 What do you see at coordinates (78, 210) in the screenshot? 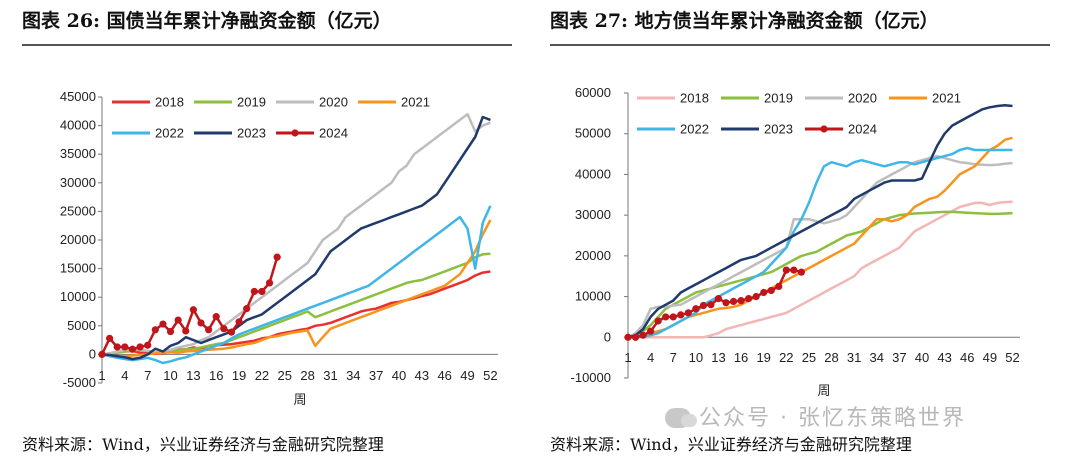
I see `y-tick-label: 25000` at bounding box center [78, 210].